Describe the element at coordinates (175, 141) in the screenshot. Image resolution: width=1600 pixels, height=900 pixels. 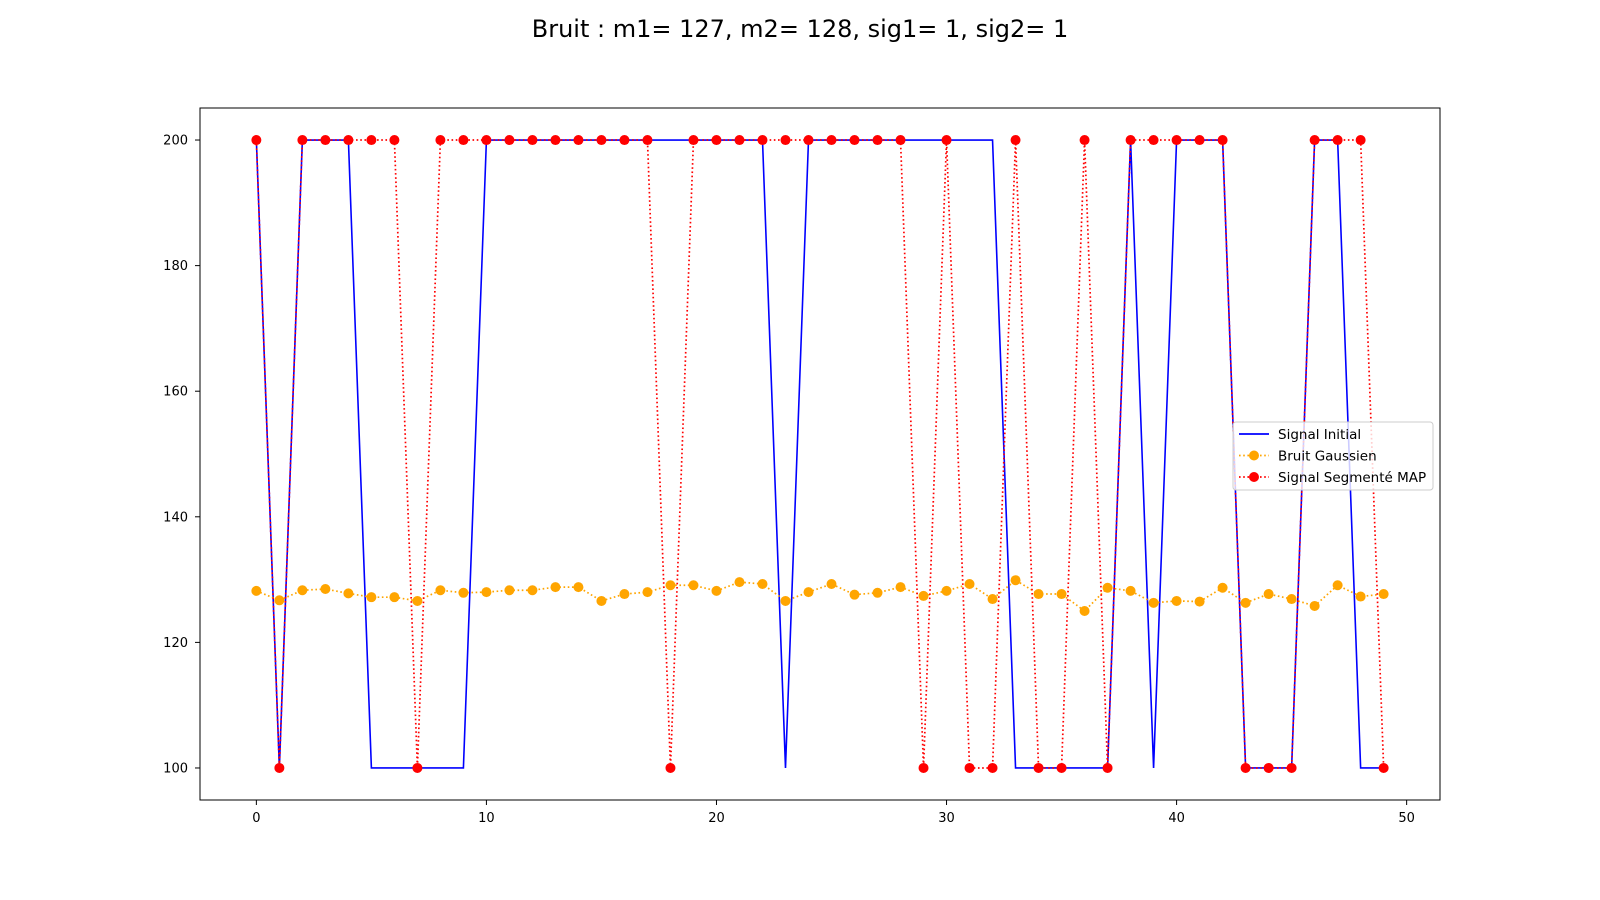
I see `y-tick-label: 200` at that location.